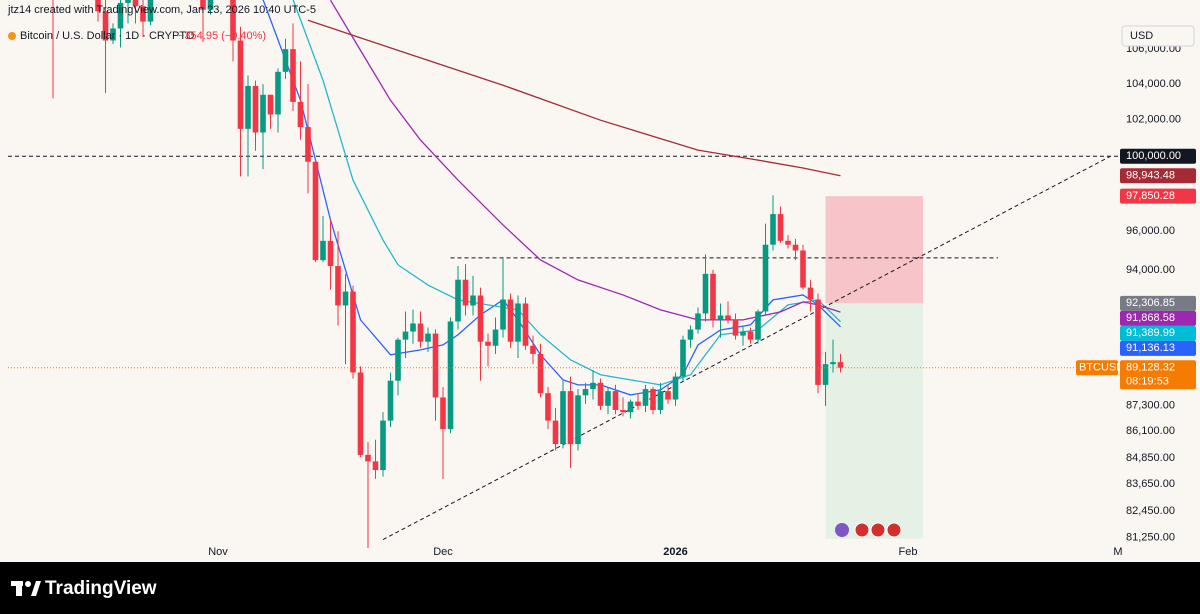 The image size is (1200, 614). Describe the element at coordinates (874, 250) in the screenshot. I see `position-loss-zone` at that location.